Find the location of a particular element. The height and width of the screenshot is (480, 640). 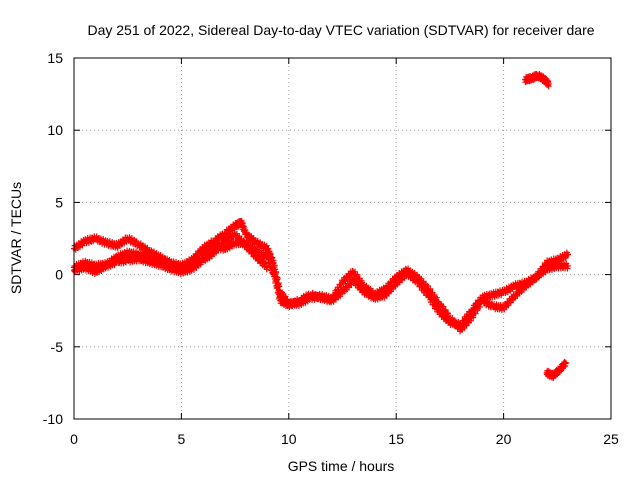

y-tick-label: 0 is located at coordinates (59, 275).